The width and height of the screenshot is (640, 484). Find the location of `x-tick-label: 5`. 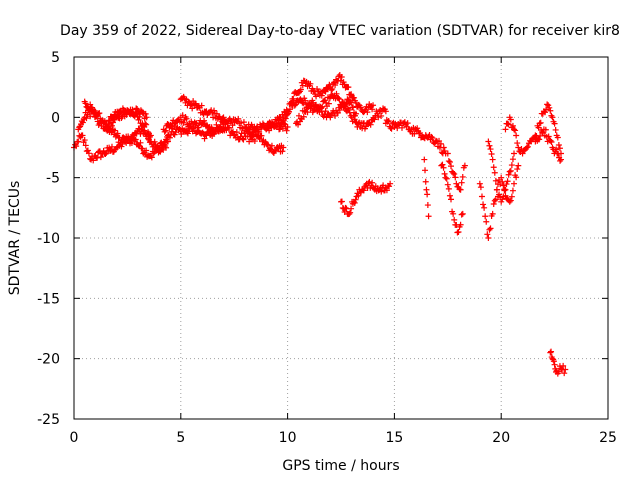

x-tick-label: 5 is located at coordinates (180, 438).